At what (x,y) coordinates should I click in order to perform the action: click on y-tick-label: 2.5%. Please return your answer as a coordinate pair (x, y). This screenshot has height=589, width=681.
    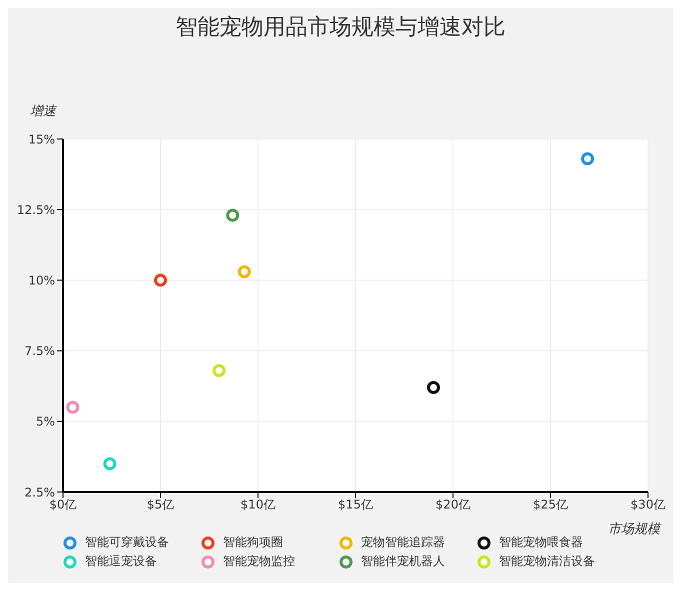
    Looking at the image, I should click on (39, 492).